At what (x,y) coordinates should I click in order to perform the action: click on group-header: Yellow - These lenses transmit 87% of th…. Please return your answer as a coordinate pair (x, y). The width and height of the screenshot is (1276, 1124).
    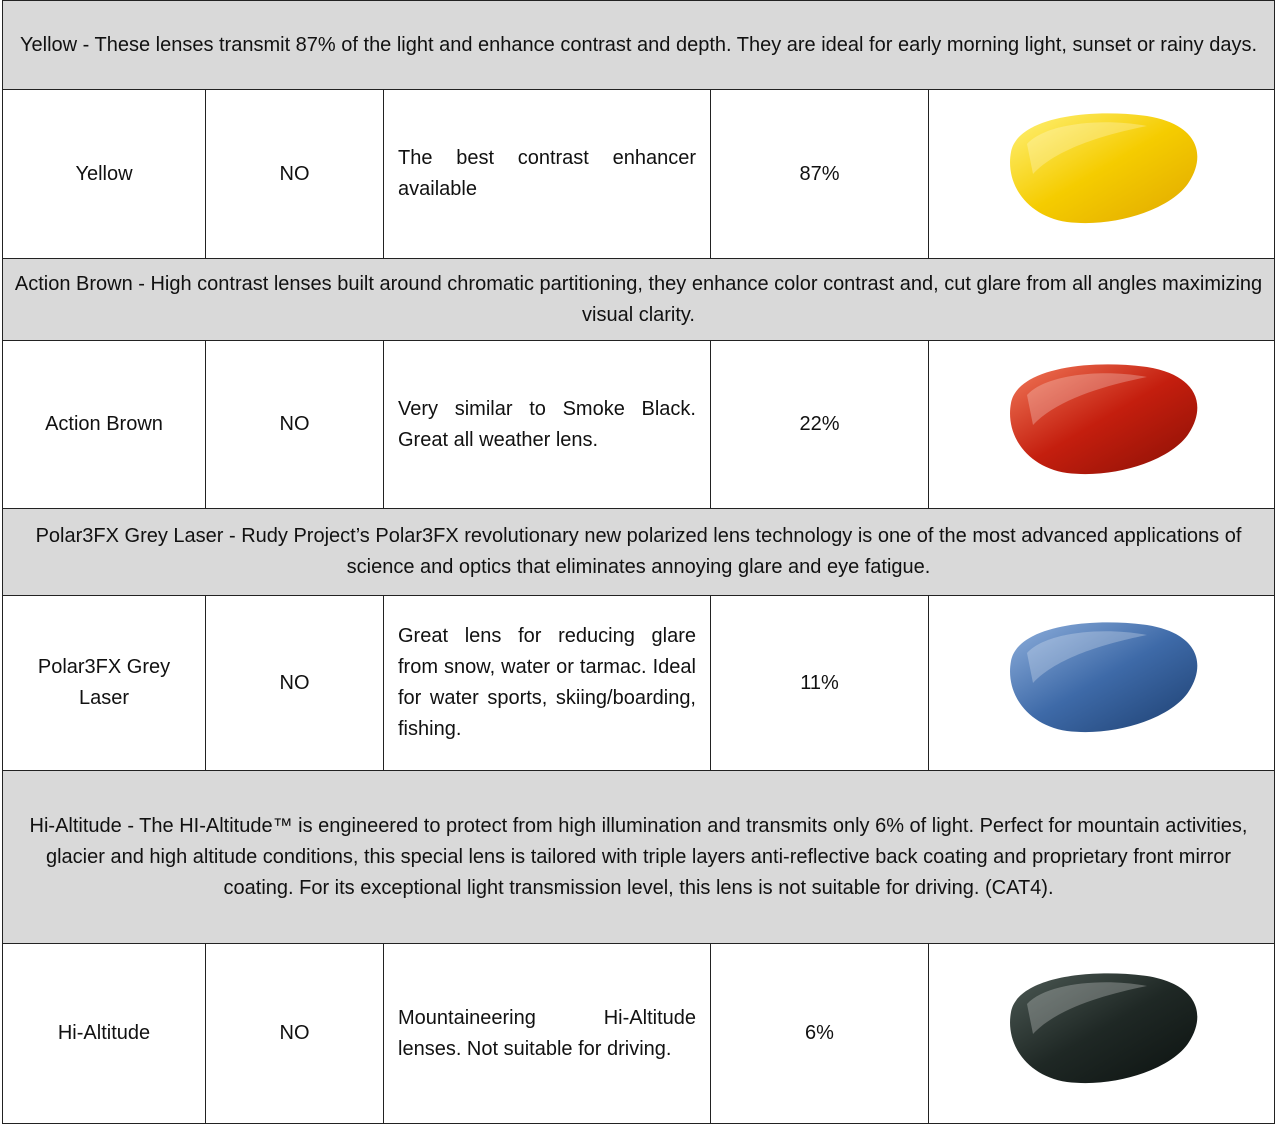
    Looking at the image, I should click on (638, 45).